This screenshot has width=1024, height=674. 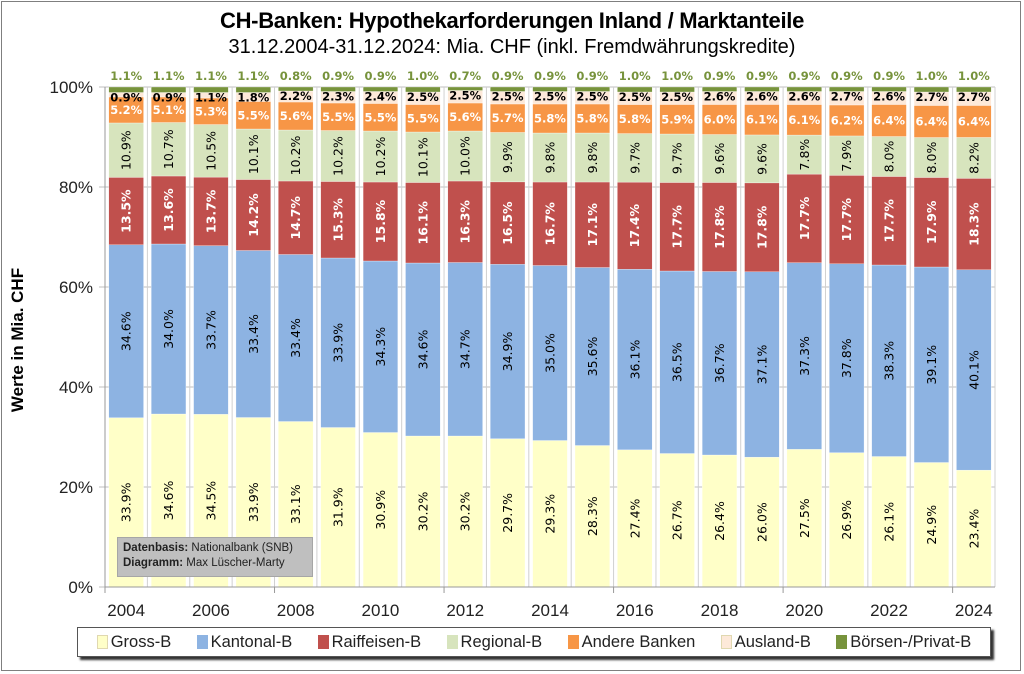 What do you see at coordinates (210, 211) in the screenshot?
I see `data-label: 13.7%` at bounding box center [210, 211].